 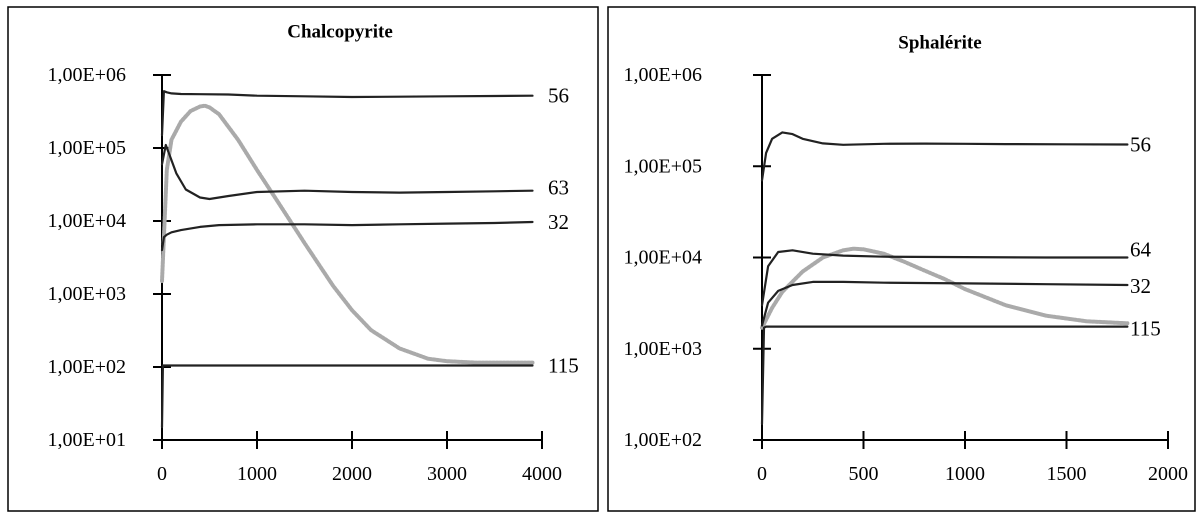 I want to click on y-tick-label: 1,00E+01, so click(x=87, y=440).